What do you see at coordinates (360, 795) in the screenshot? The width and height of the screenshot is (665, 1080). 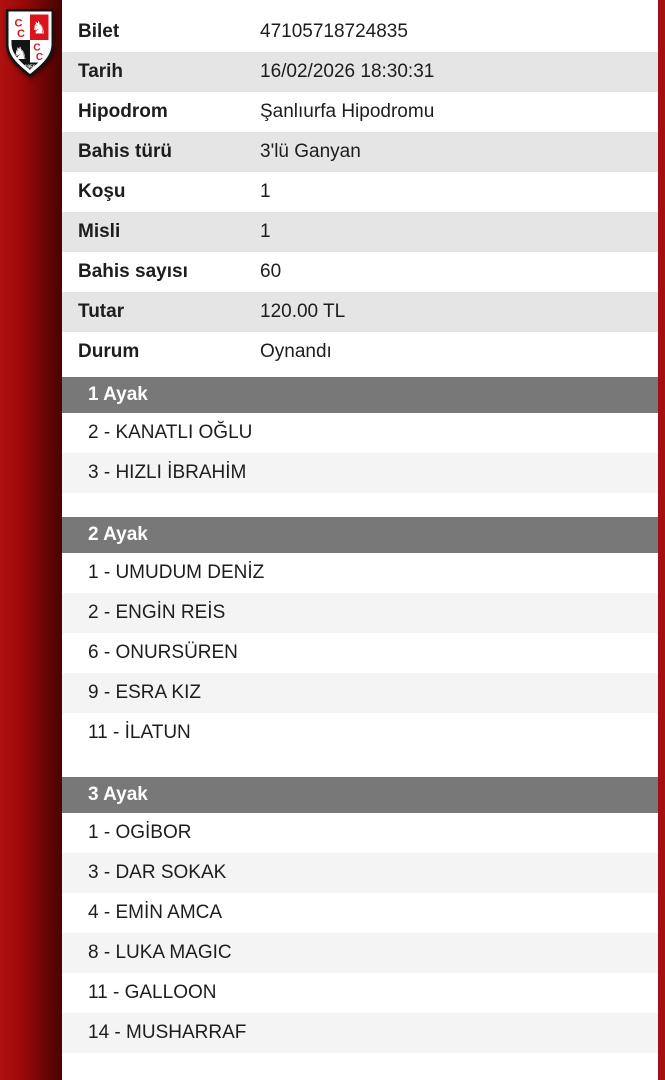 I see `leg-header: 3 Ayak` at bounding box center [360, 795].